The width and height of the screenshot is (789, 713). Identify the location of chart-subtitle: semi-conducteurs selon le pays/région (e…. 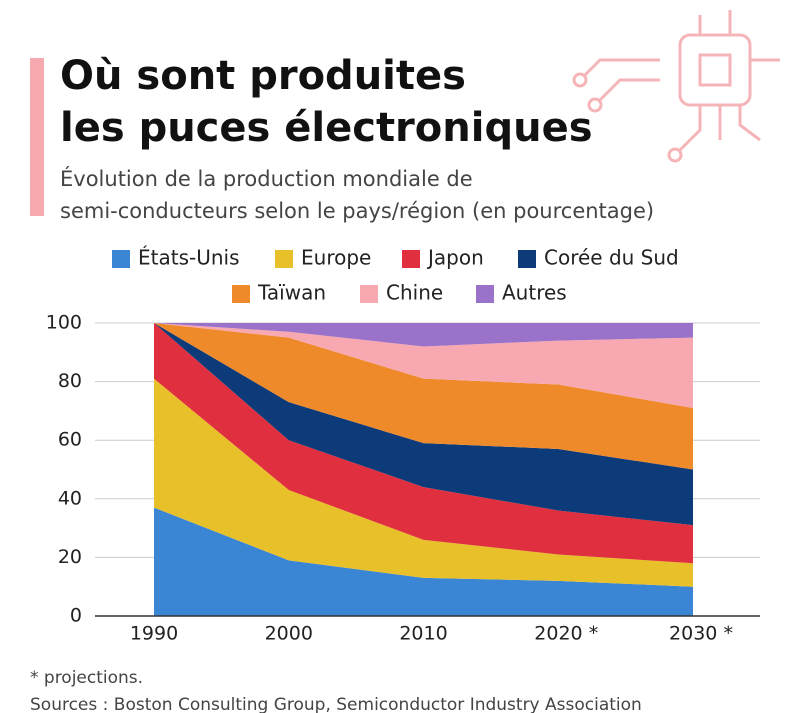
(357, 211).